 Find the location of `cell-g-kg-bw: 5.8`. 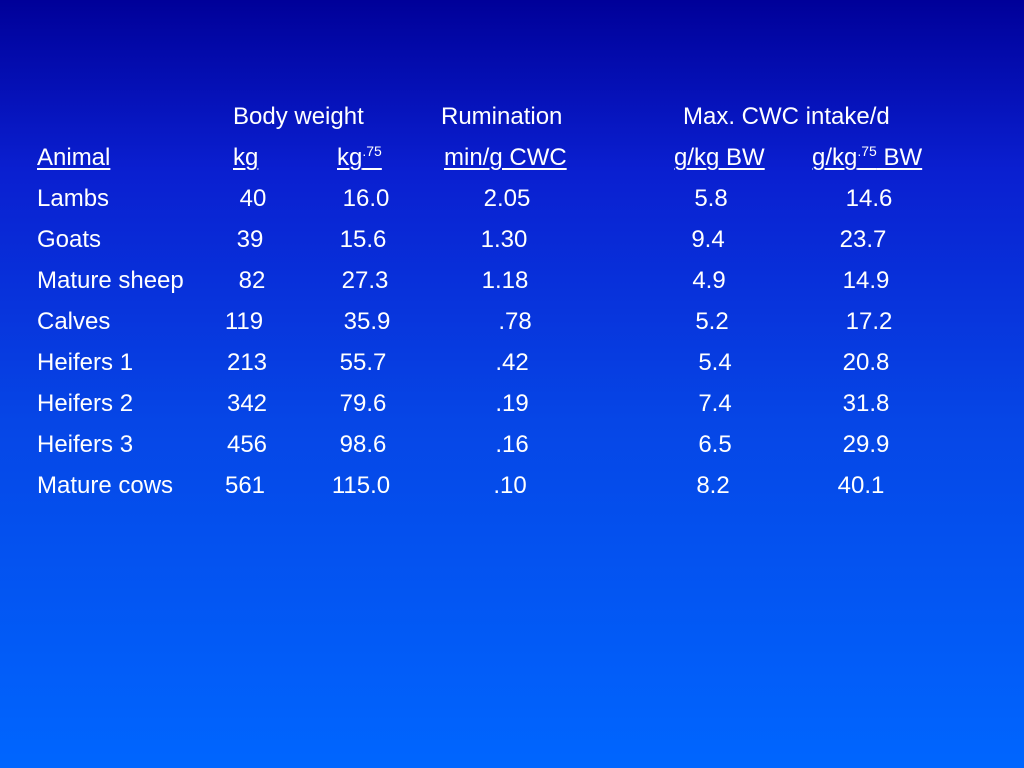

cell-g-kg-bw: 5.8 is located at coordinates (711, 198).